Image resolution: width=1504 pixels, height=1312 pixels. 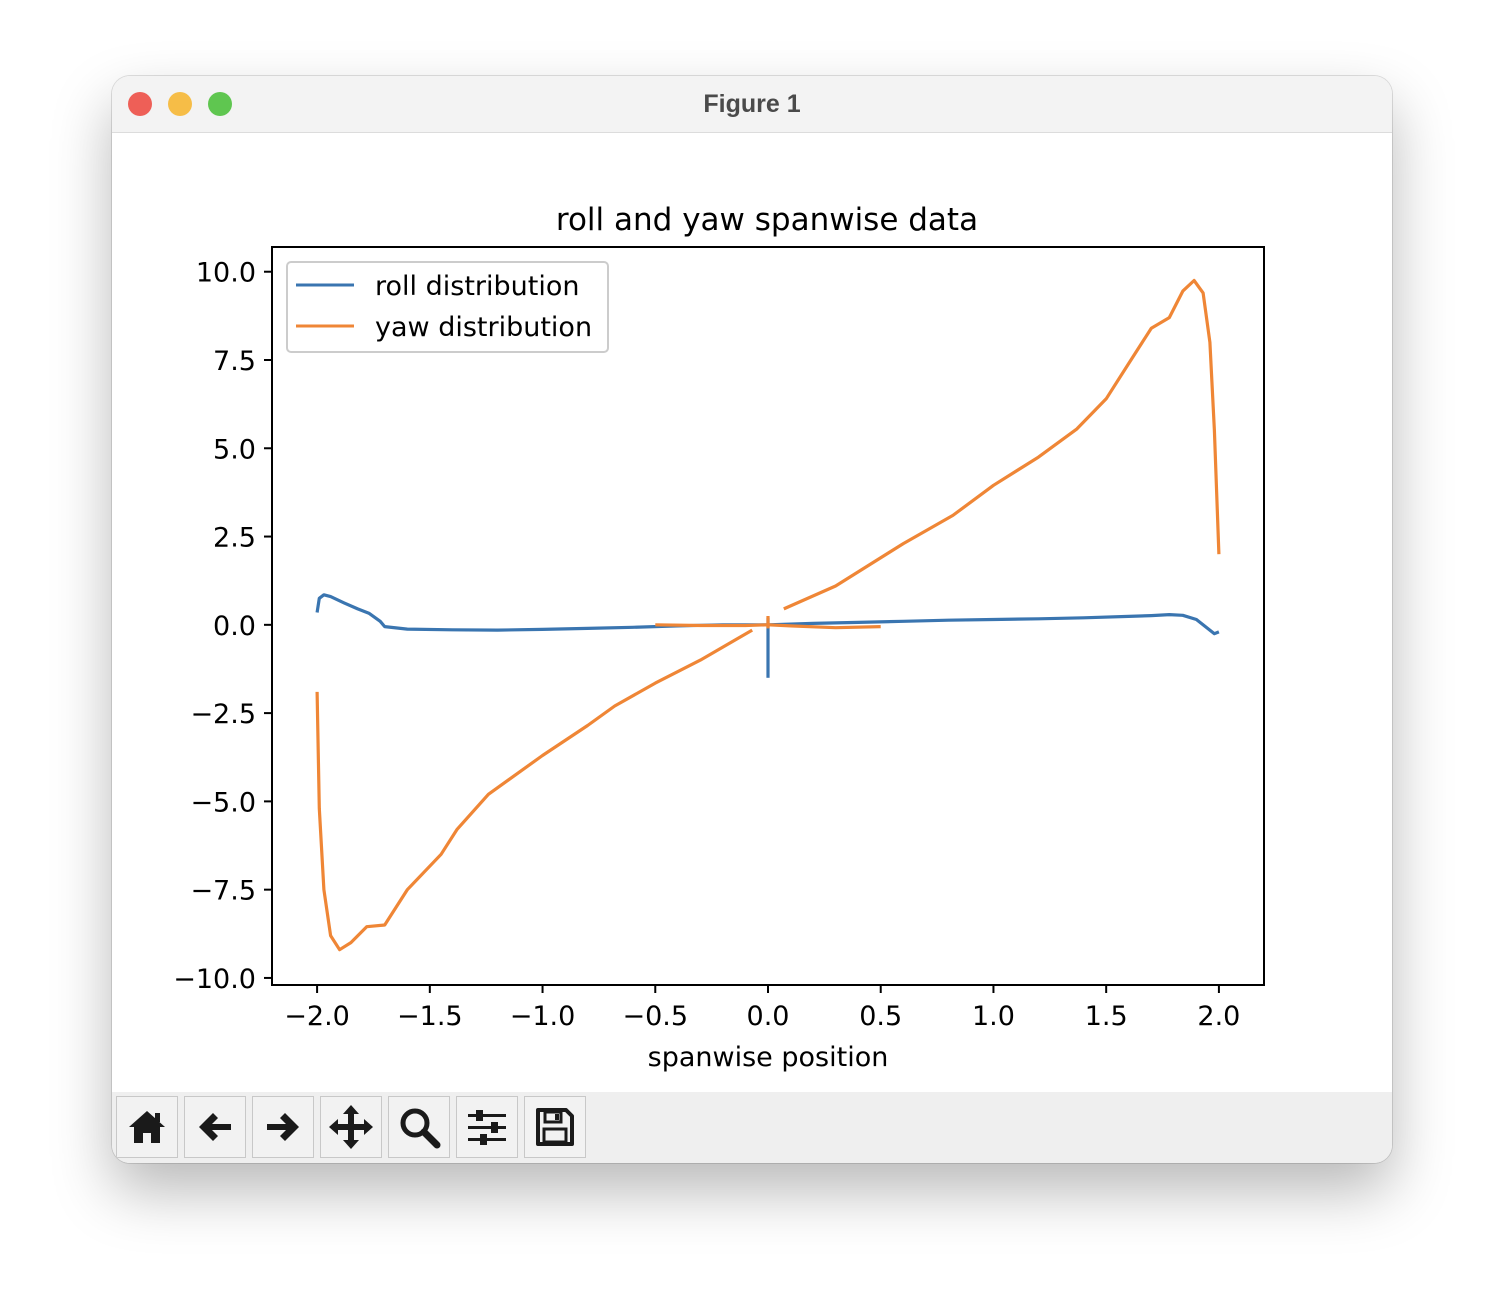 What do you see at coordinates (880, 1016) in the screenshot?
I see `x-tick-label: 0.5` at bounding box center [880, 1016].